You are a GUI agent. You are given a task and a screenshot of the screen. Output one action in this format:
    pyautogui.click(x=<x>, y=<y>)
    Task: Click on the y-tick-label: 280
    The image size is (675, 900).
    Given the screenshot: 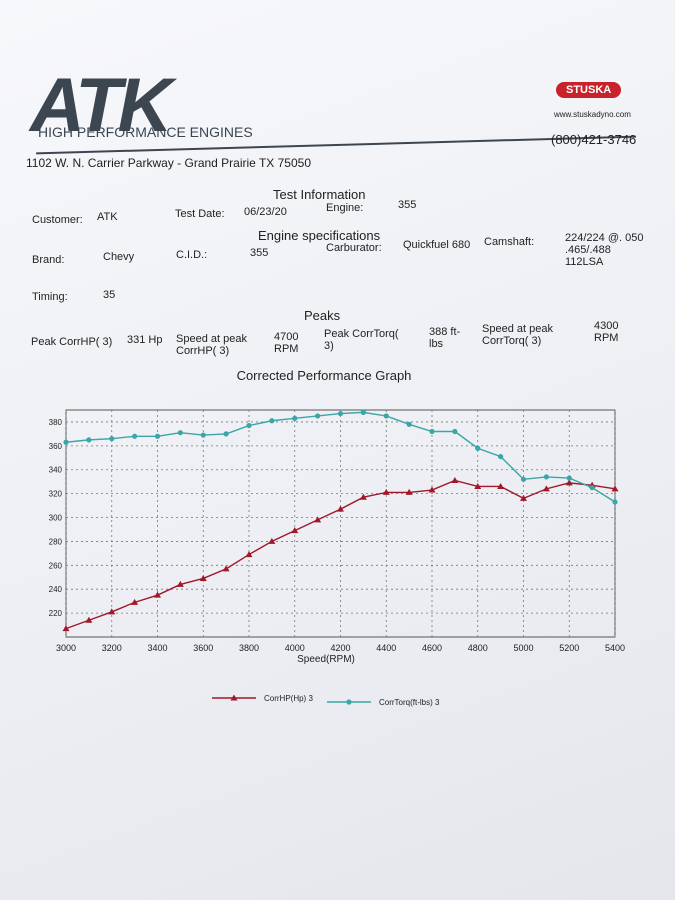 What is the action you would take?
    pyautogui.click(x=56, y=541)
    